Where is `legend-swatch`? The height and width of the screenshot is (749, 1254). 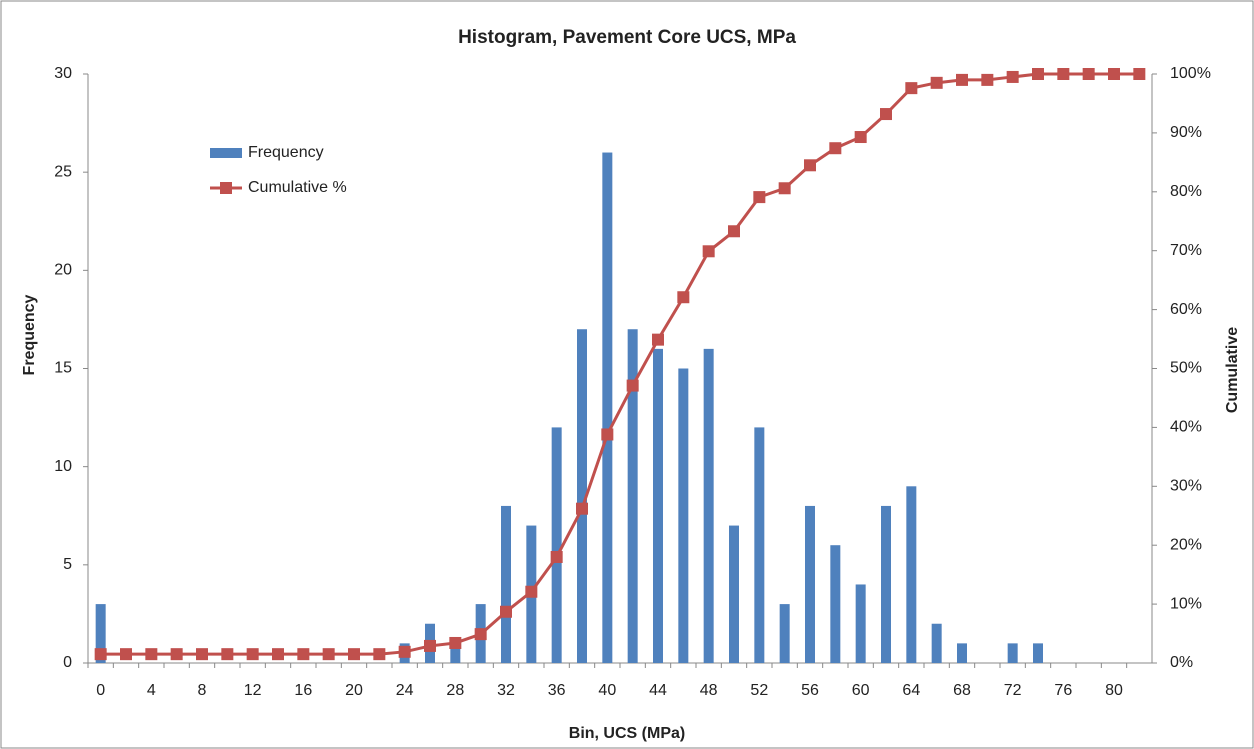
legend-swatch is located at coordinates (226, 153).